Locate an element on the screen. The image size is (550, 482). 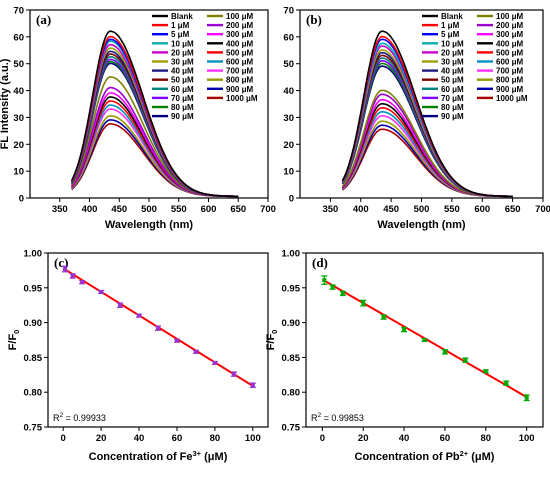
y-axis-label-text: F/F is located at coordinates (271, 342).